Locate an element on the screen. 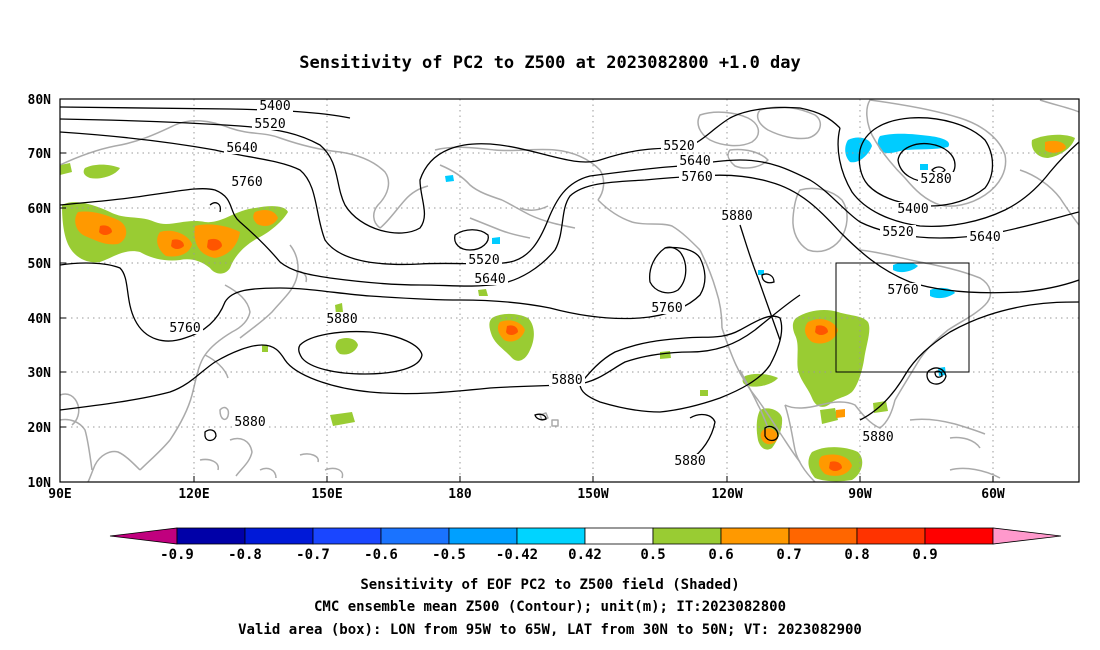 This screenshot has height=650, width=1100. colorbar-label: 0.8 is located at coordinates (856, 555).